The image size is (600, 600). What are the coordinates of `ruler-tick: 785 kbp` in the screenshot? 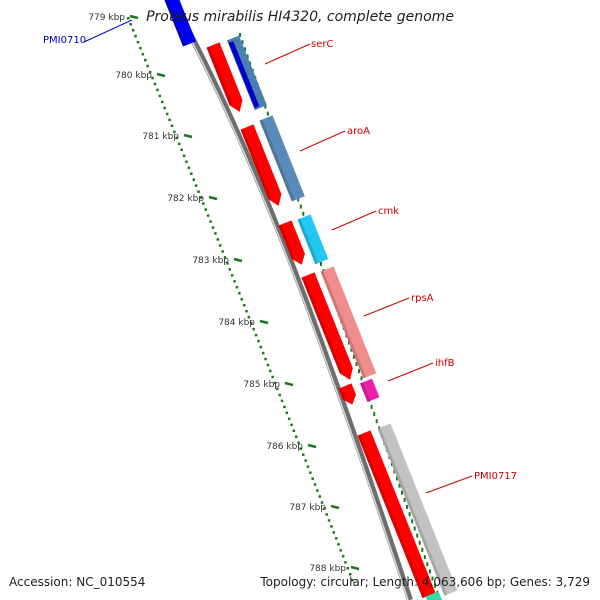 It's located at (268, 385).